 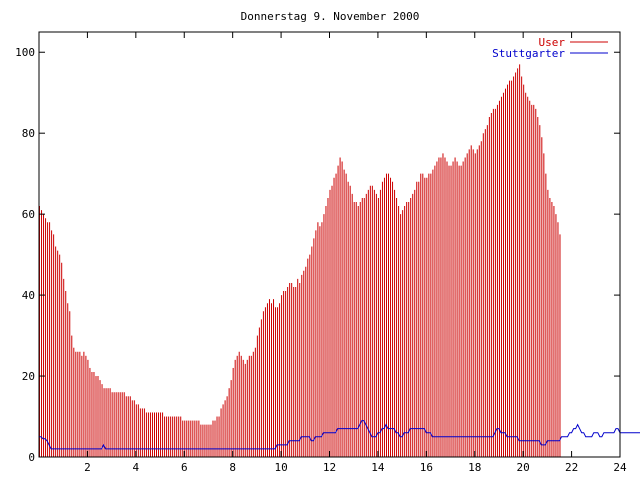 I want to click on x-tick-label: 2, so click(x=87, y=467).